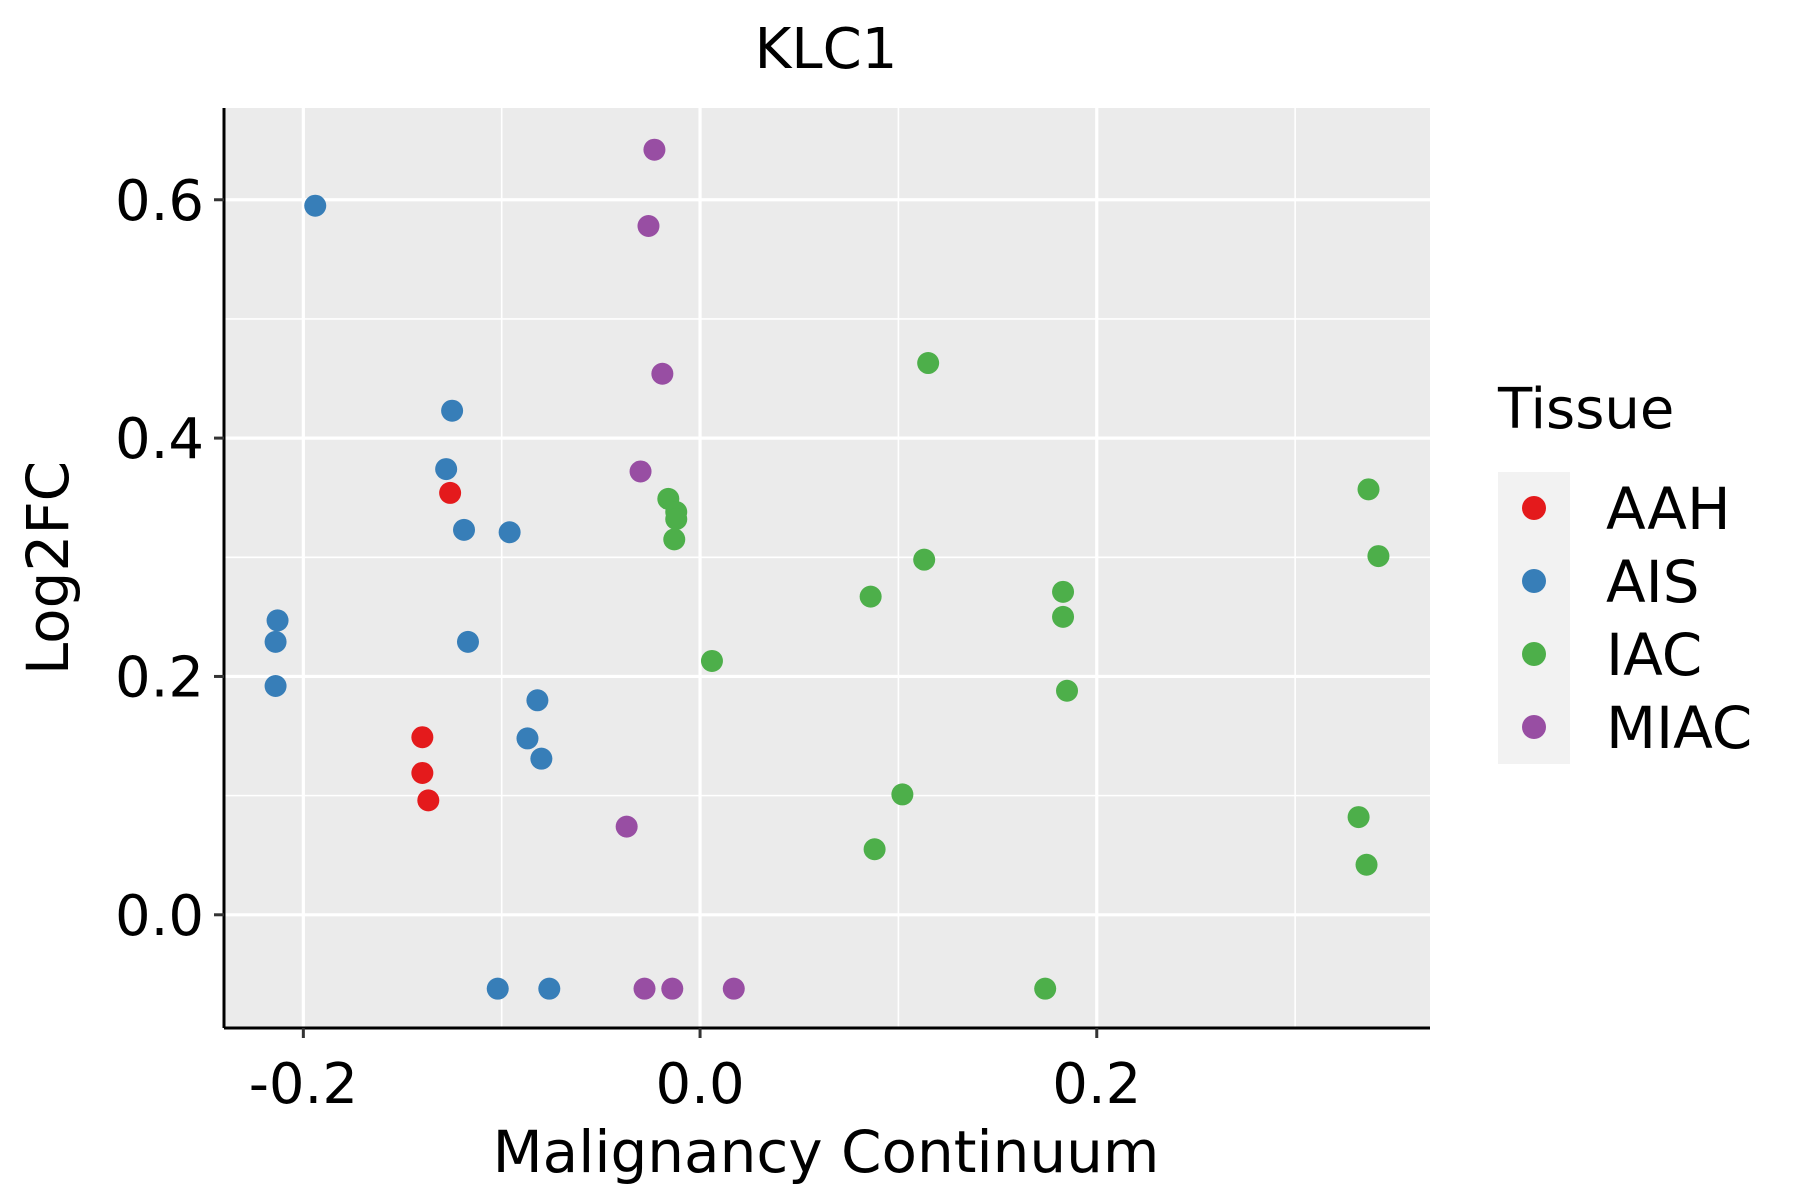 The height and width of the screenshot is (1200, 1800). Describe the element at coordinates (1534, 508) in the screenshot. I see `legend-key-aah` at that location.